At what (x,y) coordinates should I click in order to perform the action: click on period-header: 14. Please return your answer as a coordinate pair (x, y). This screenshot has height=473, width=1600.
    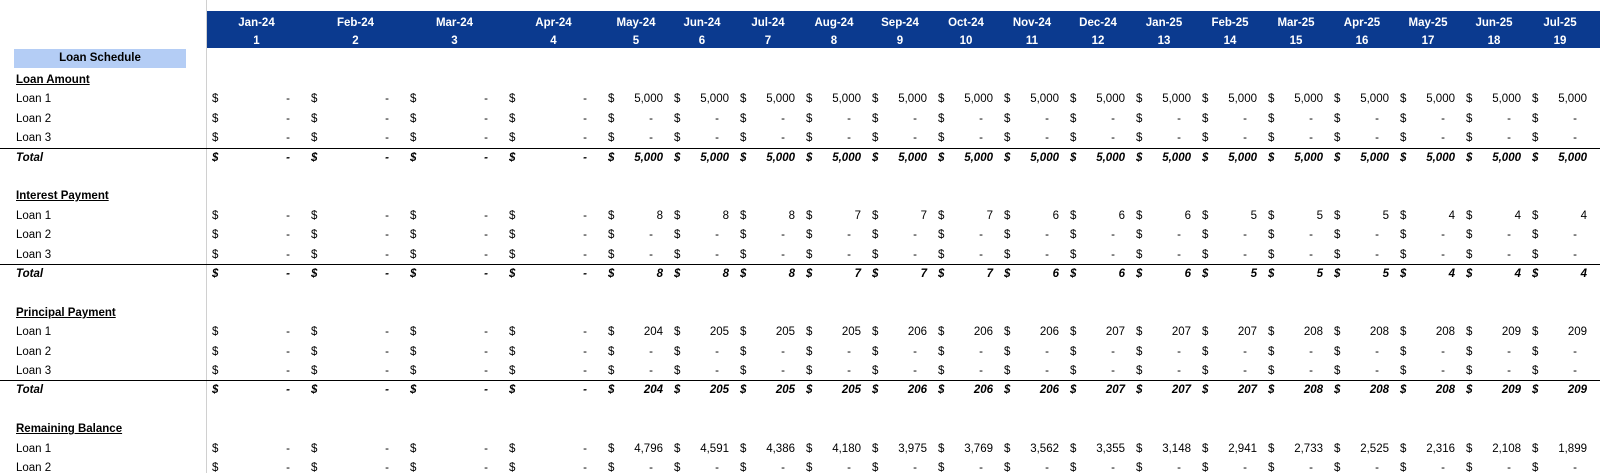
    Looking at the image, I should click on (1230, 41).